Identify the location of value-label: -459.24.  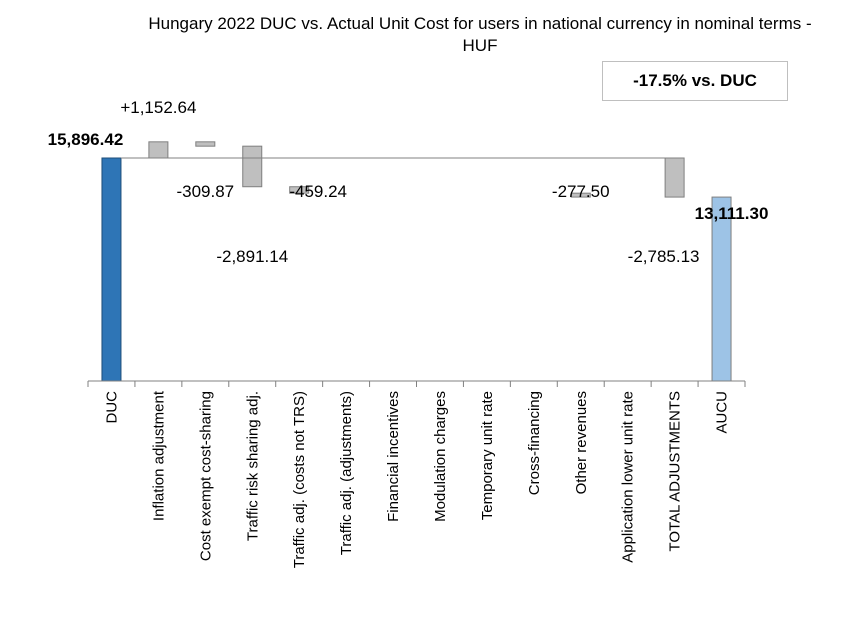
(318, 191).